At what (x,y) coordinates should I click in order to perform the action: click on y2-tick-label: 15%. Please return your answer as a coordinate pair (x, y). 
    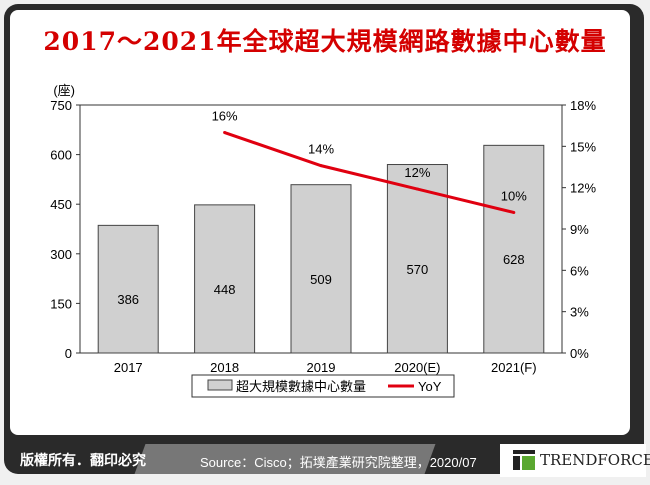
    Looking at the image, I should click on (583, 146).